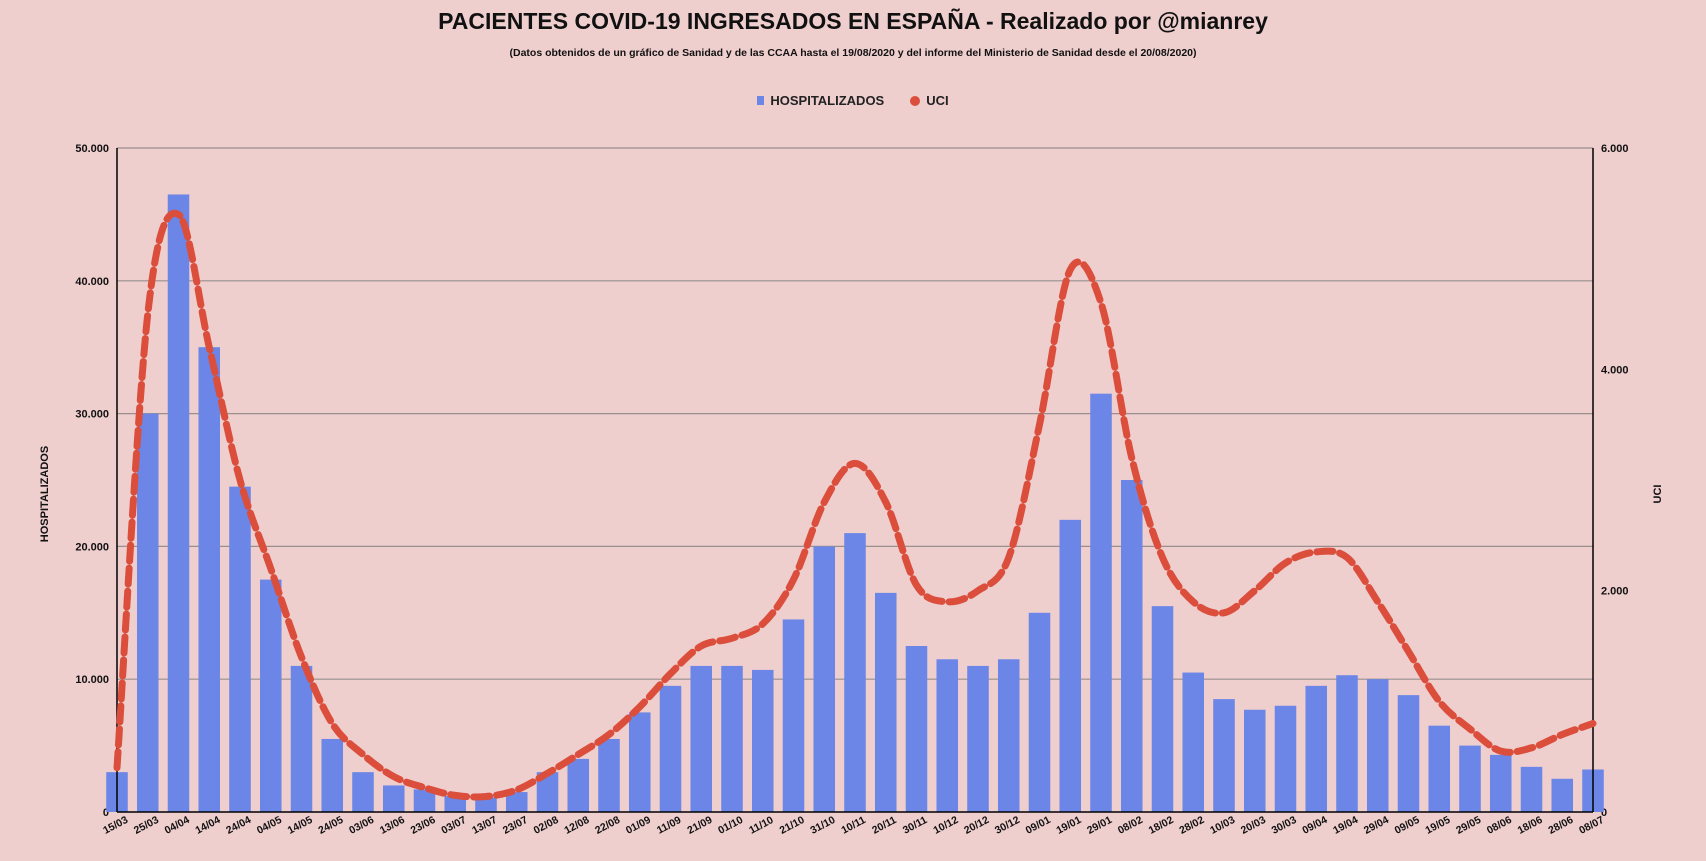 The height and width of the screenshot is (861, 1706). I want to click on x-tick-label: 22/08, so click(607, 825).